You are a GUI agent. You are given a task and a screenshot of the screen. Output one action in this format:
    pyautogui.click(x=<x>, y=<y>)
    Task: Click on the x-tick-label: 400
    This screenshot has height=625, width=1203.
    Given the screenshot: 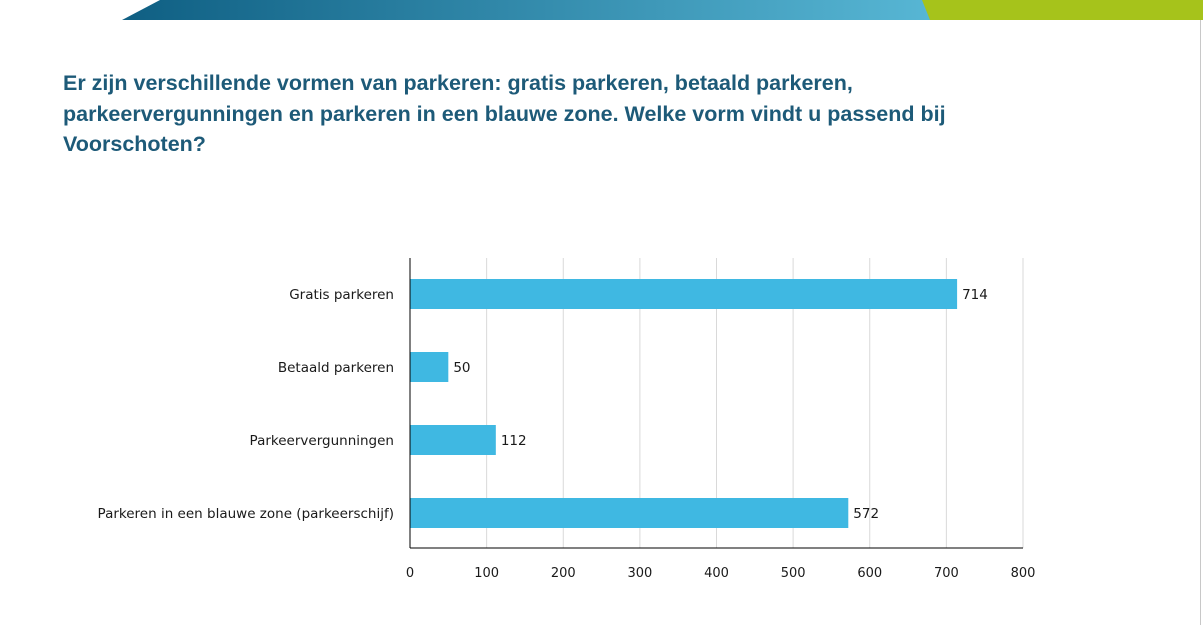 What is the action you would take?
    pyautogui.click(x=716, y=573)
    